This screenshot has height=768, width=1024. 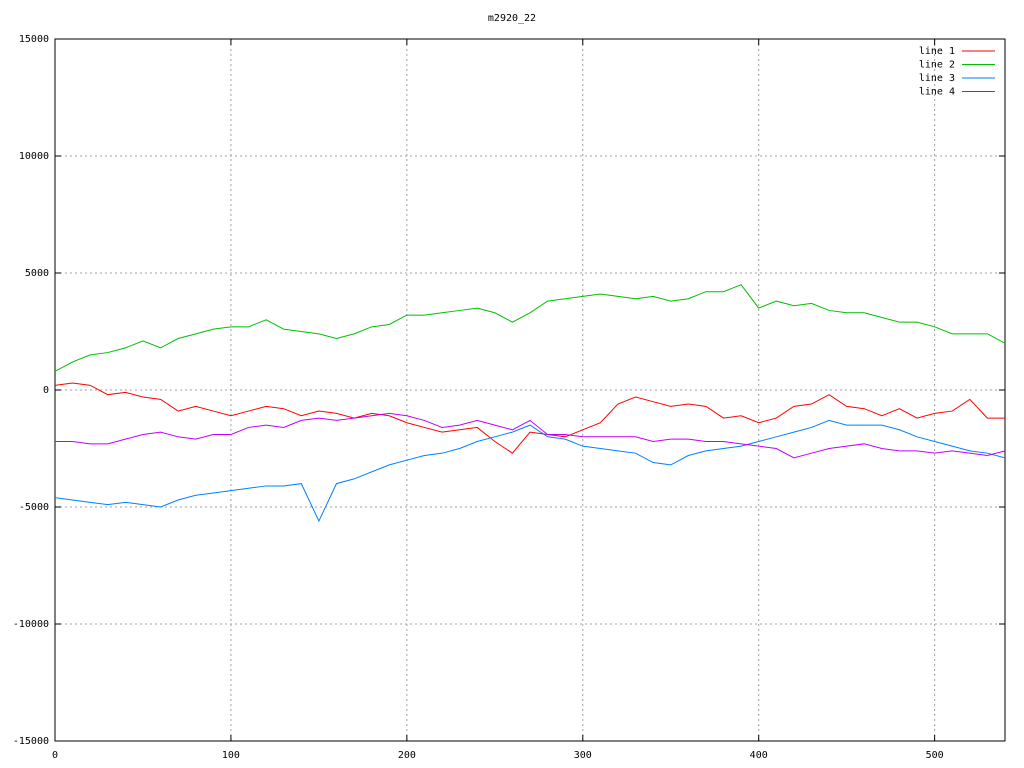 What do you see at coordinates (31, 624) in the screenshot?
I see `y-tick-label: -10000` at bounding box center [31, 624].